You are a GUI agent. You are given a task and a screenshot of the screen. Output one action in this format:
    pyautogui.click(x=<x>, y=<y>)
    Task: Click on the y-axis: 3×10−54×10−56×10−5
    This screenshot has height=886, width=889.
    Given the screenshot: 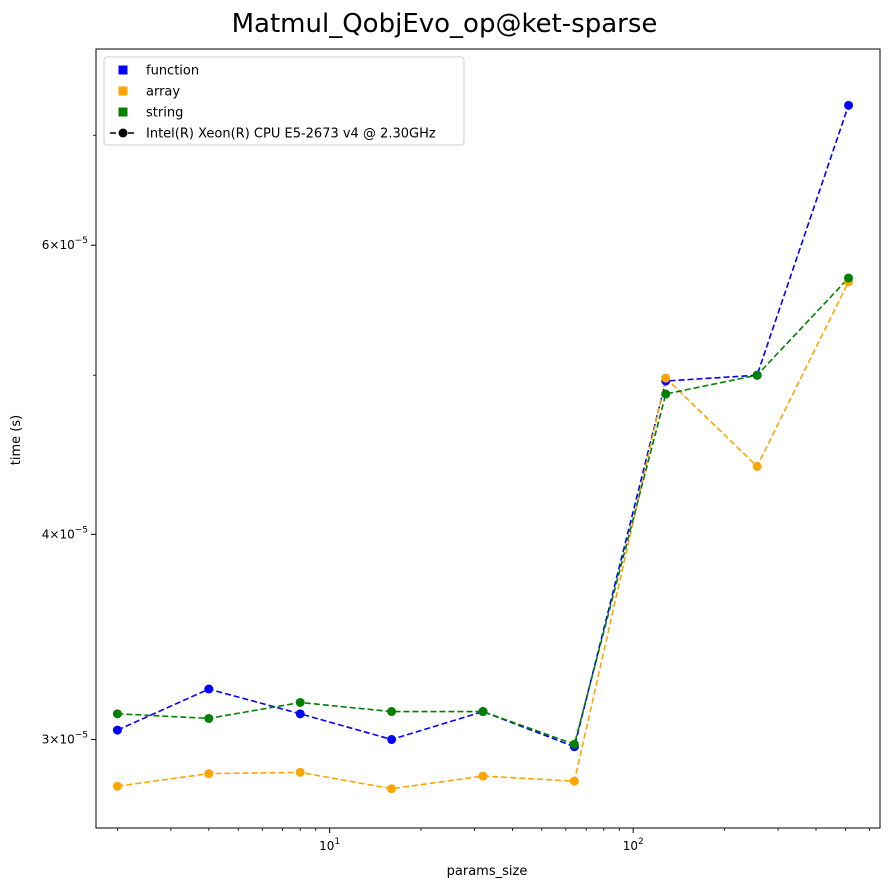 What is the action you would take?
    pyautogui.click(x=69, y=440)
    